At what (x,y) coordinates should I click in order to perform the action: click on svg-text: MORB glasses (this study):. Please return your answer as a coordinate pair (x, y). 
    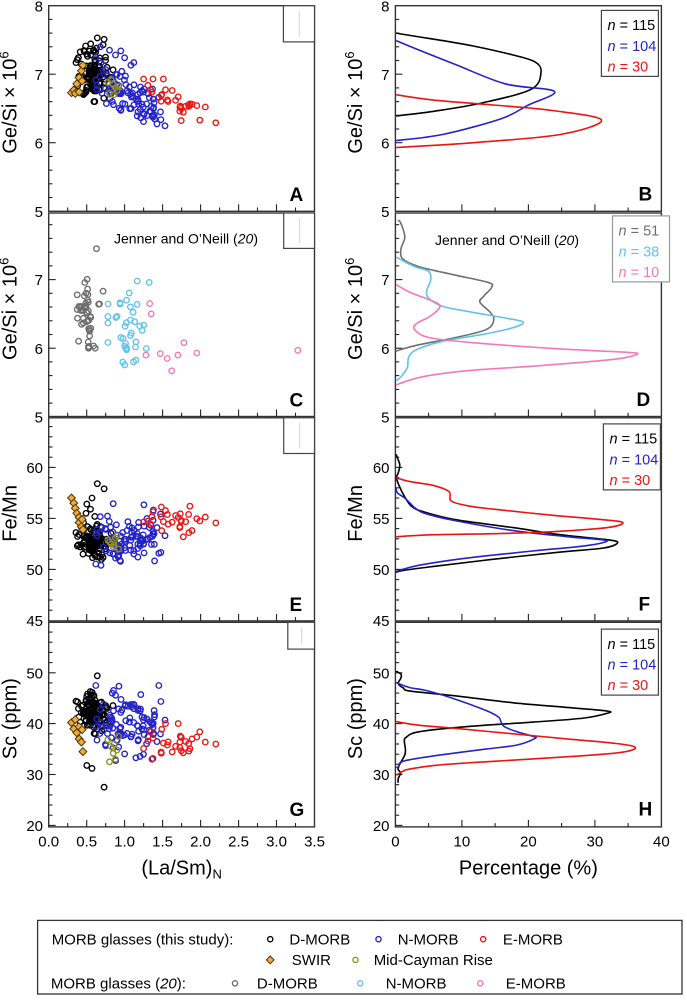
    Looking at the image, I should click on (143, 939).